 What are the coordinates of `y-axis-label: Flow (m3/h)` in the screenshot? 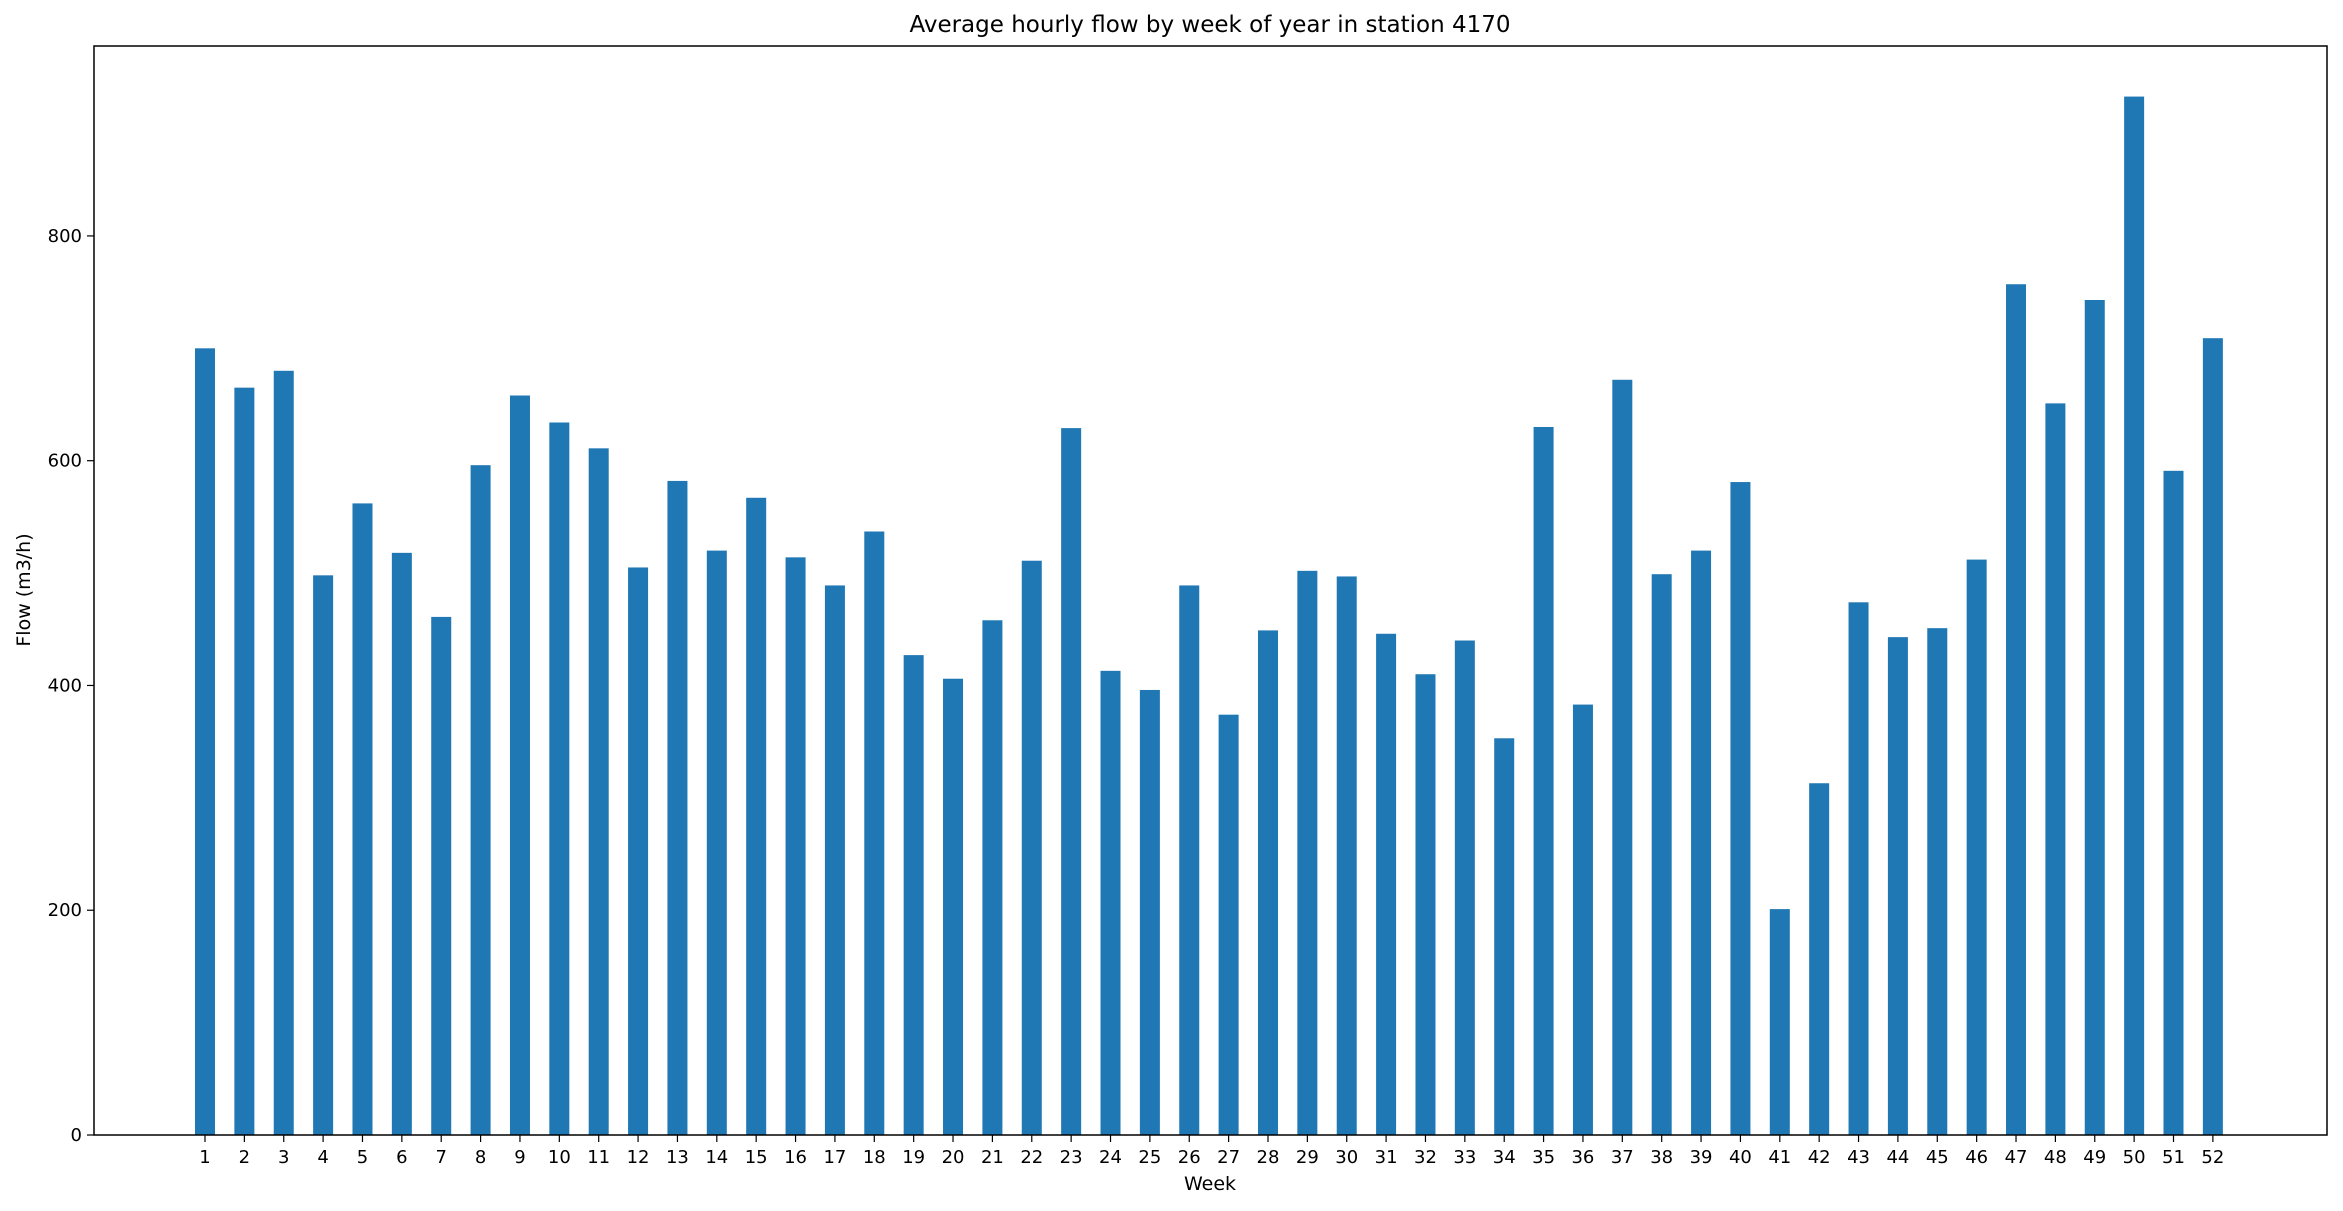 It's located at (24, 589).